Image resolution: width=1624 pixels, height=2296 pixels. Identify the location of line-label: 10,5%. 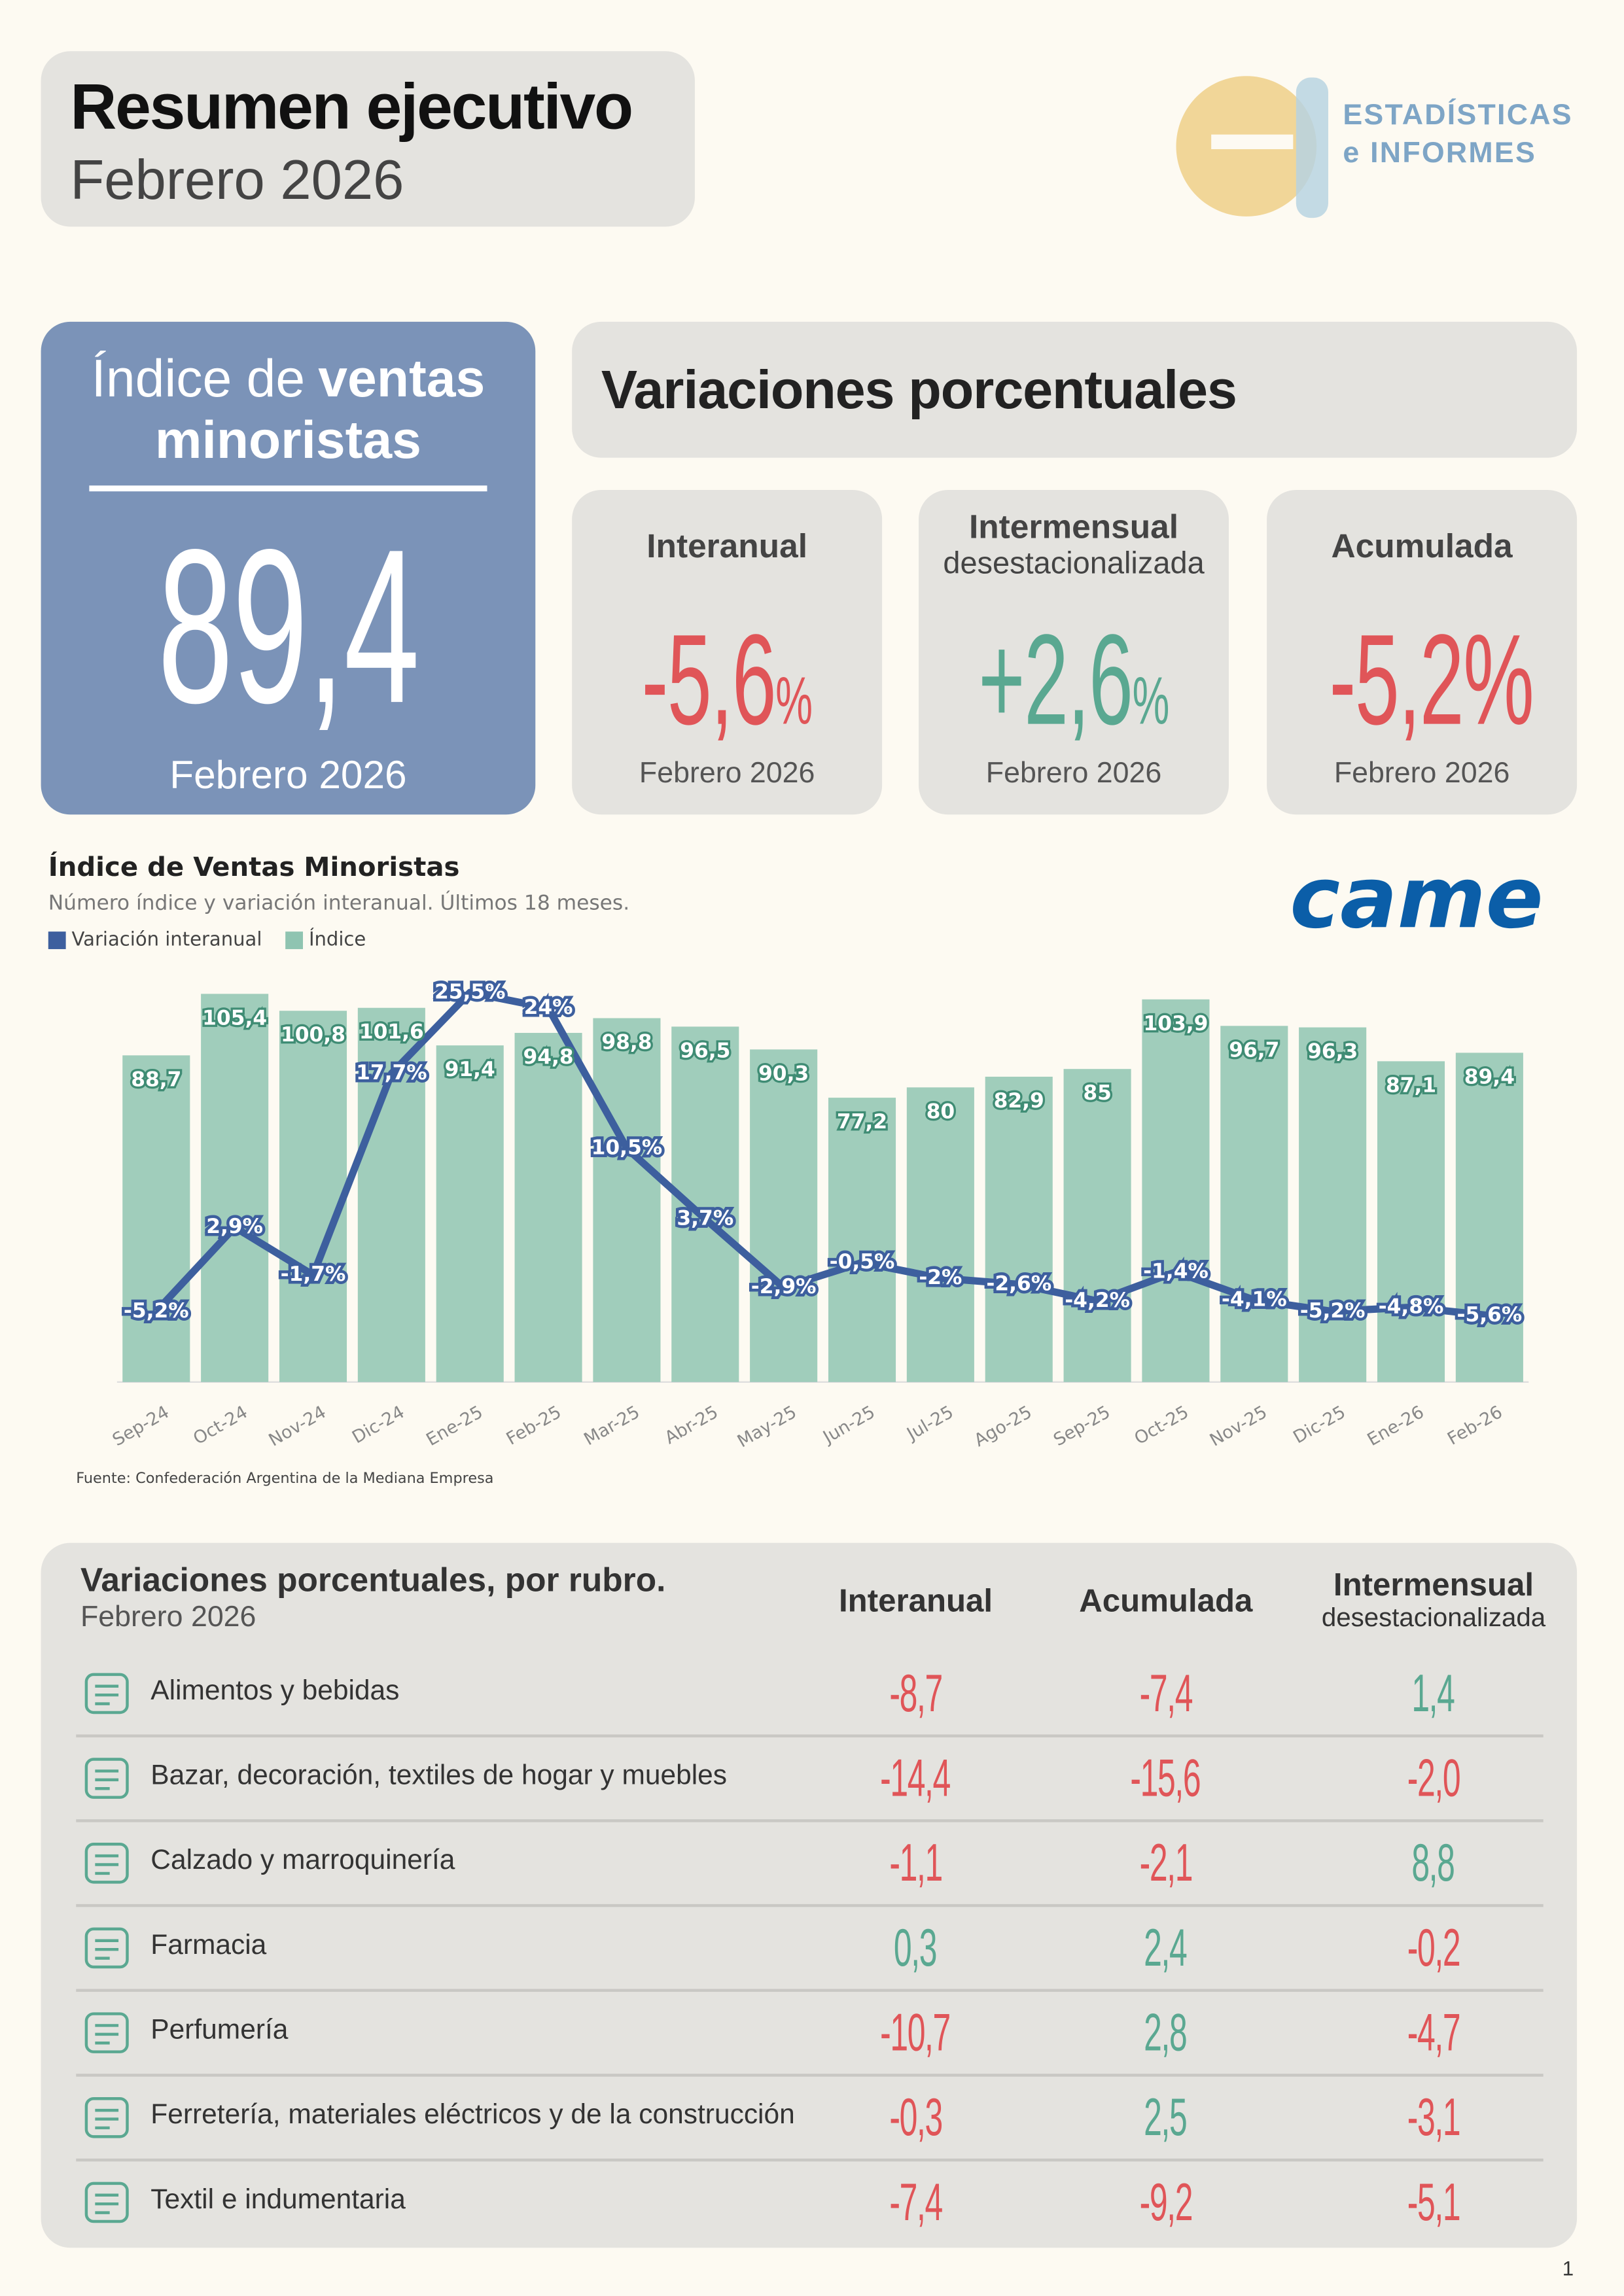
(627, 1147).